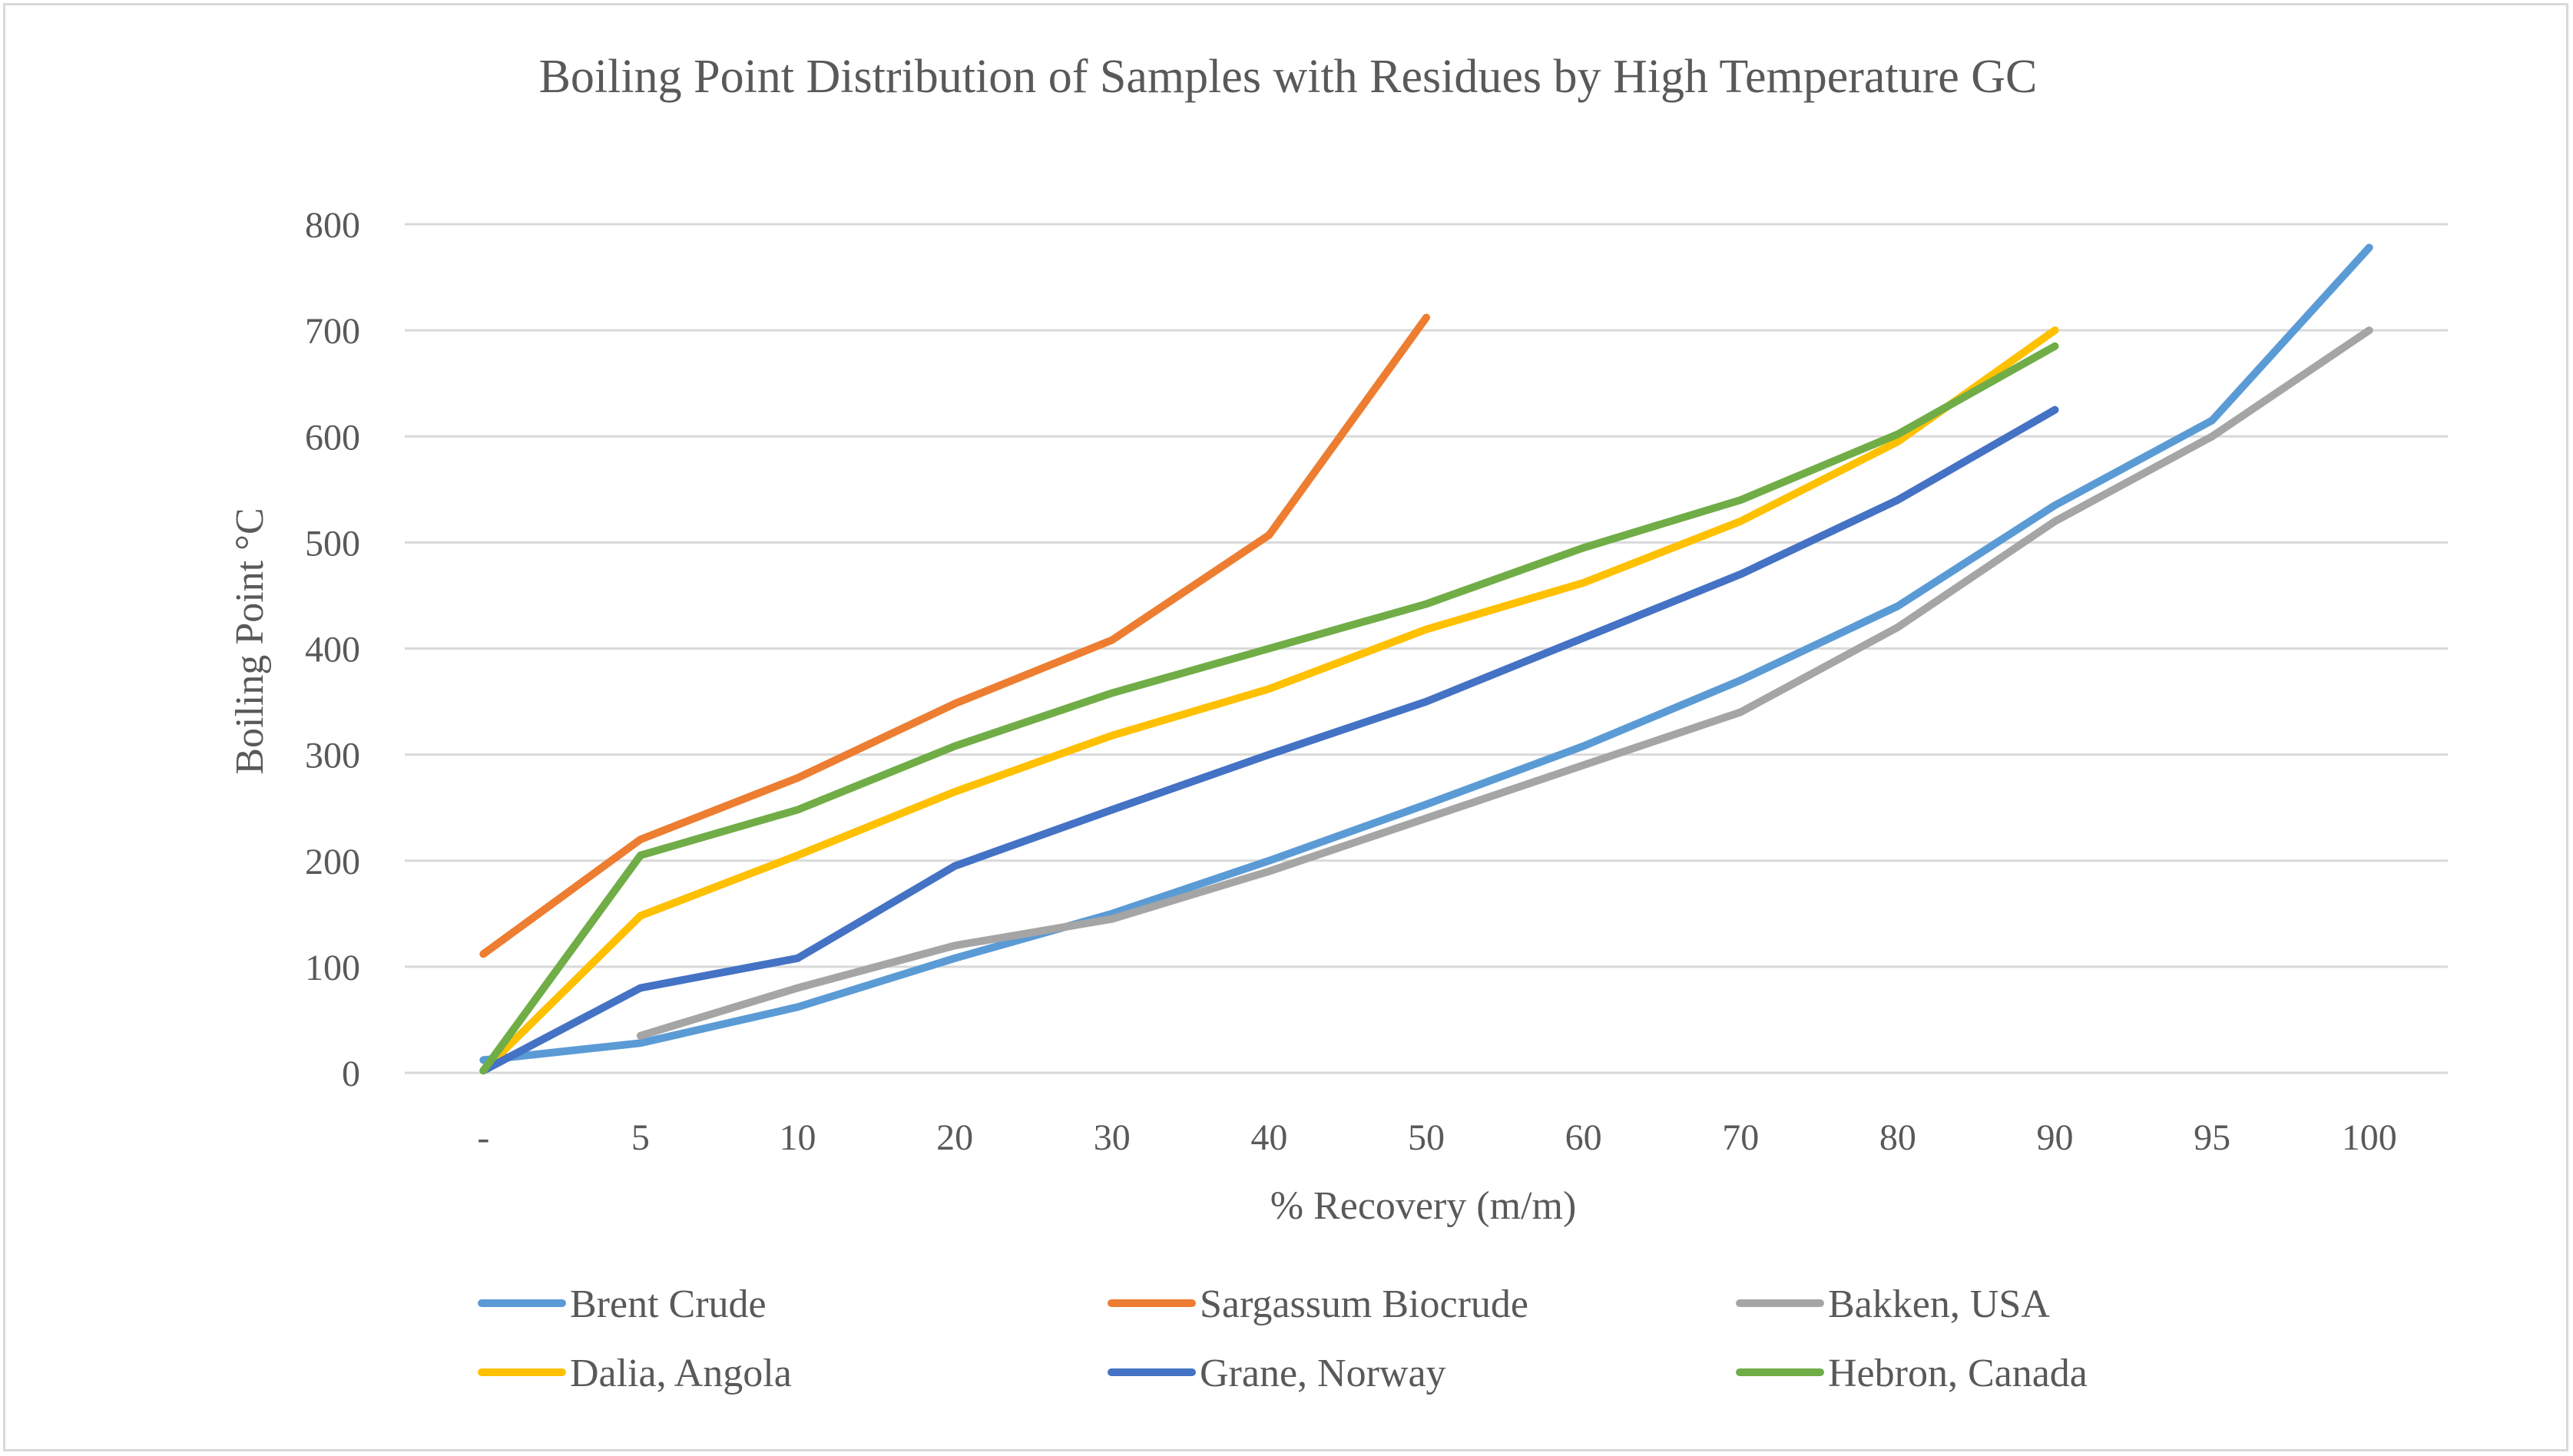 Image resolution: width=2573 pixels, height=1456 pixels. What do you see at coordinates (1958, 1373) in the screenshot?
I see `legend-label: Hebron, Canada` at bounding box center [1958, 1373].